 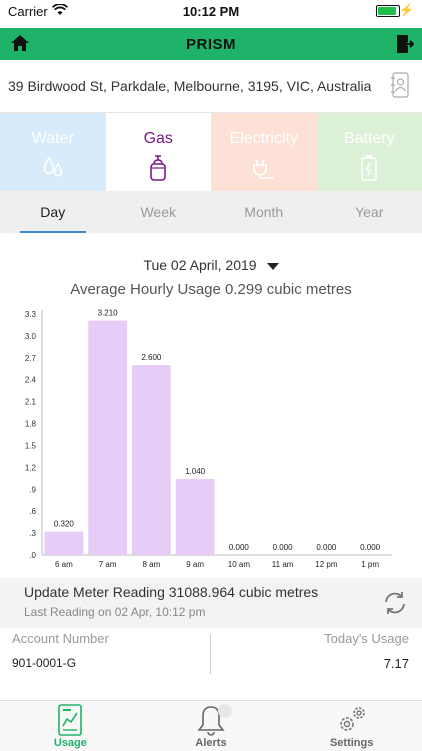 I want to click on utility-label-water: Water, so click(x=53, y=139).